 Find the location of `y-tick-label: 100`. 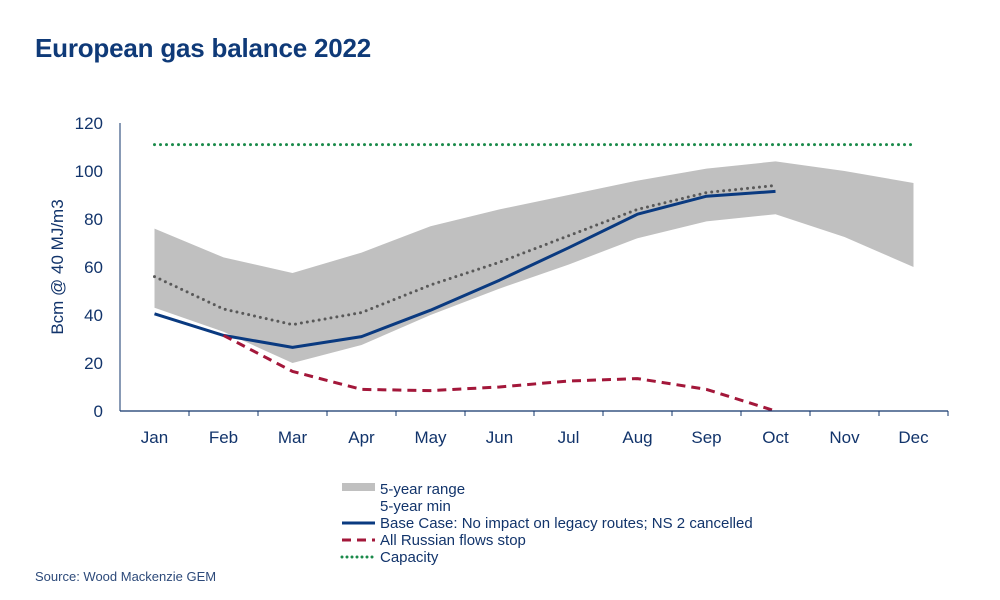

y-tick-label: 100 is located at coordinates (89, 171).